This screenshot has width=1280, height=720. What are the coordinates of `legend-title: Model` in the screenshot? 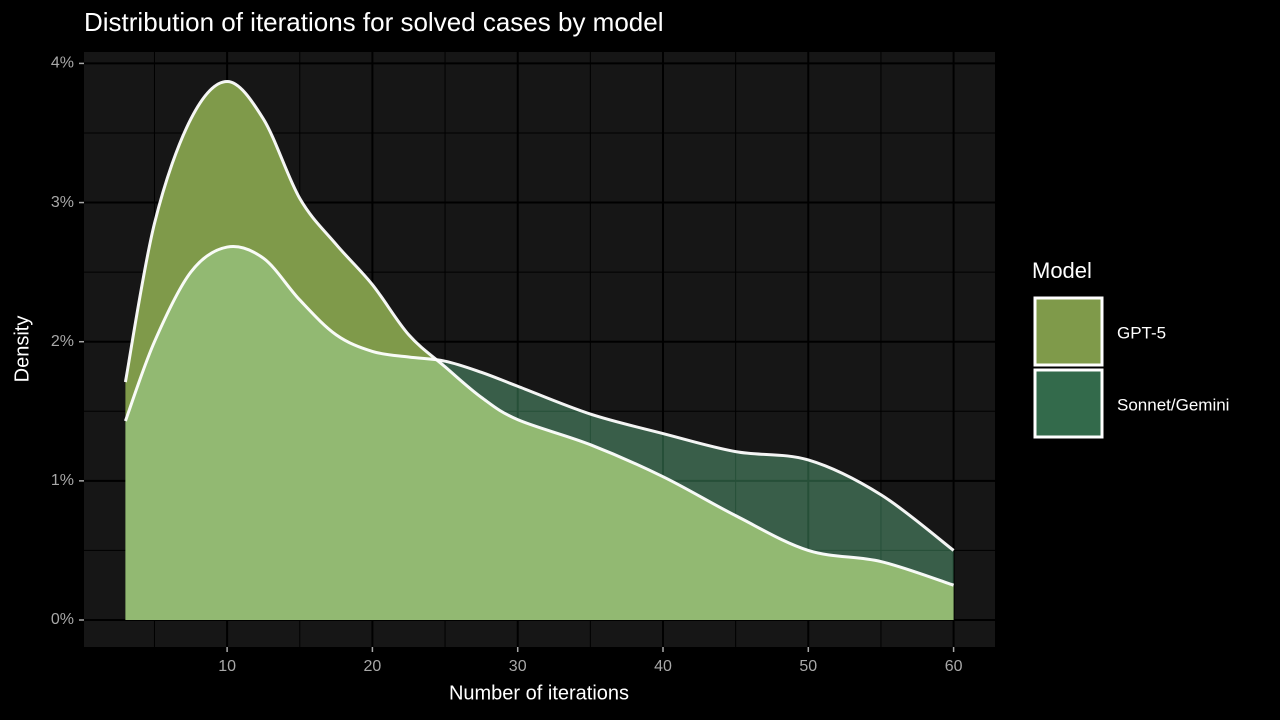 It's located at (1062, 270).